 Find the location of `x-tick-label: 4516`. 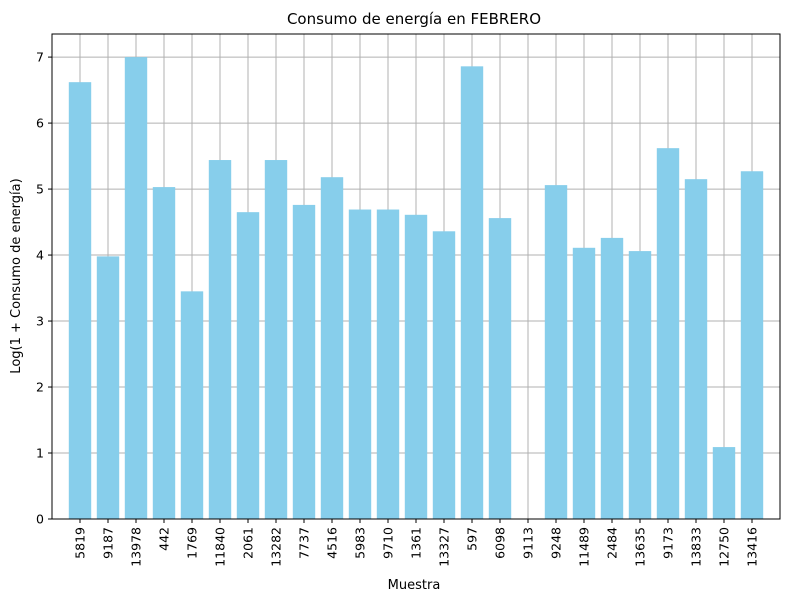

x-tick-label: 4516 is located at coordinates (332, 543).